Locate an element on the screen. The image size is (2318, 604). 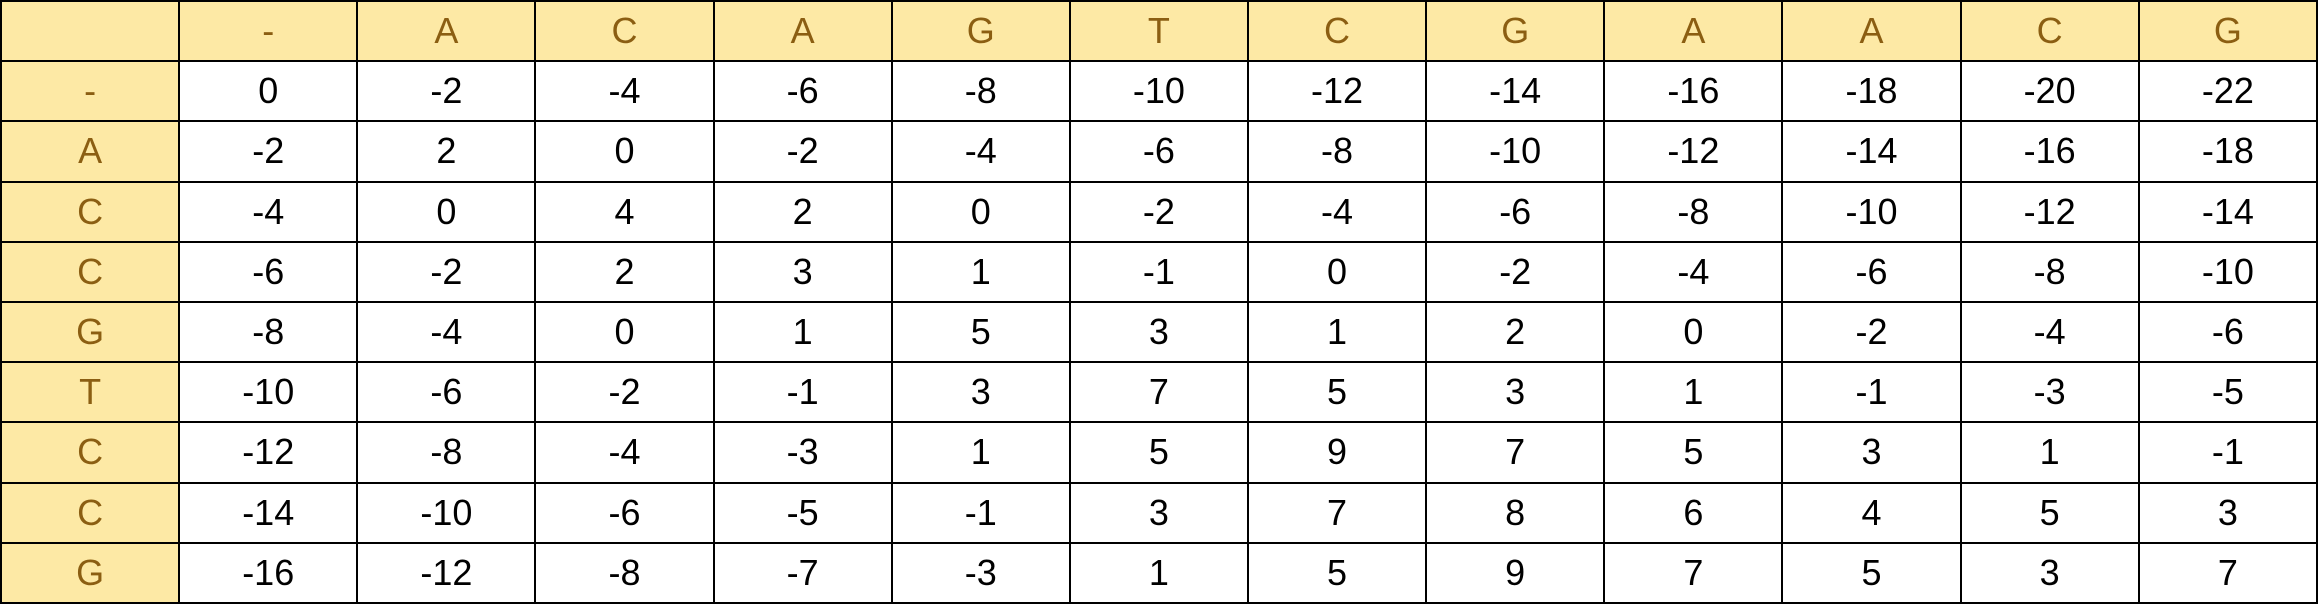
row-header: A is located at coordinates (90, 151).